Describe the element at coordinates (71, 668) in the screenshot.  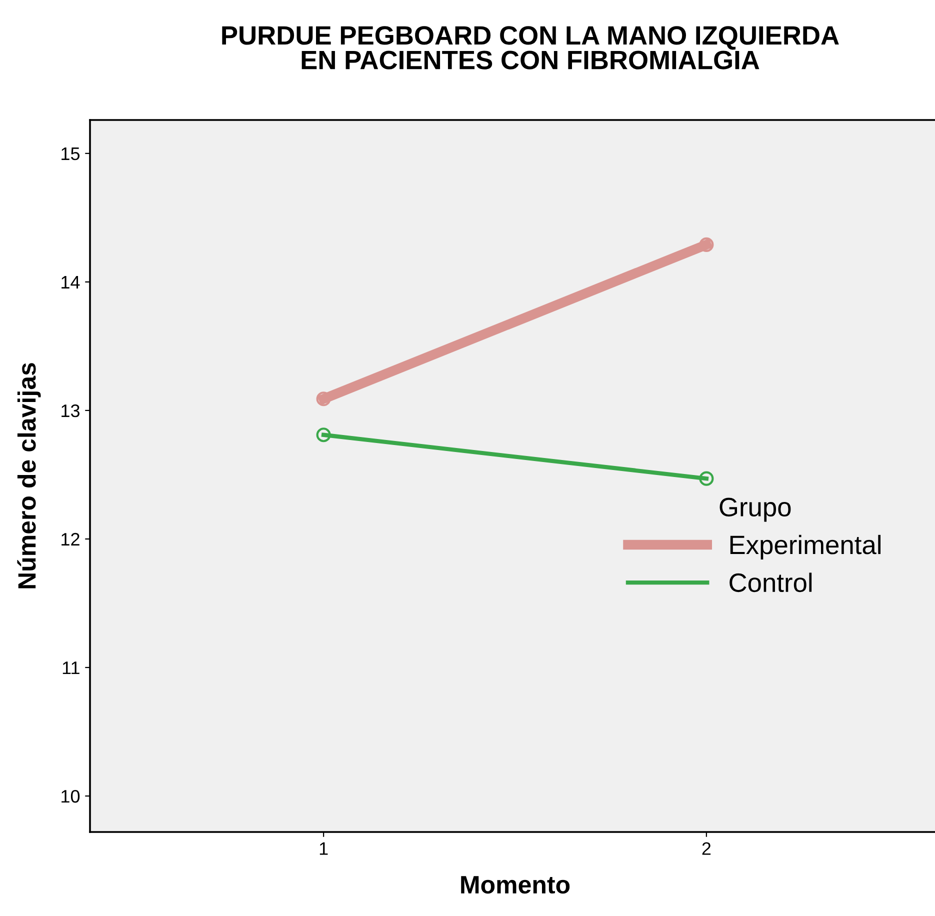
I see `y-tick-label: 11` at that location.